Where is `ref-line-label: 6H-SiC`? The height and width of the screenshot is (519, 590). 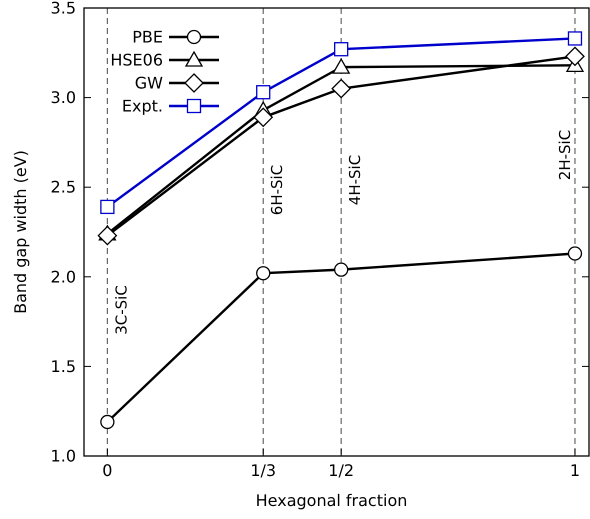 ref-line-label: 6H-SiC is located at coordinates (277, 190).